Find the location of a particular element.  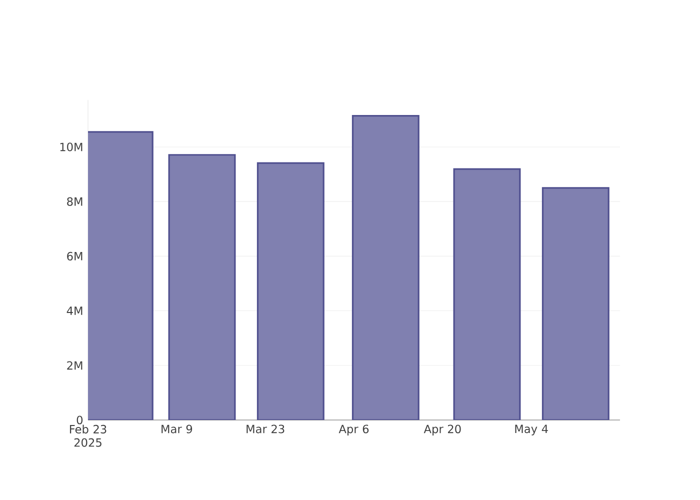

x-tick-label: Apr 6 is located at coordinates (353, 430).